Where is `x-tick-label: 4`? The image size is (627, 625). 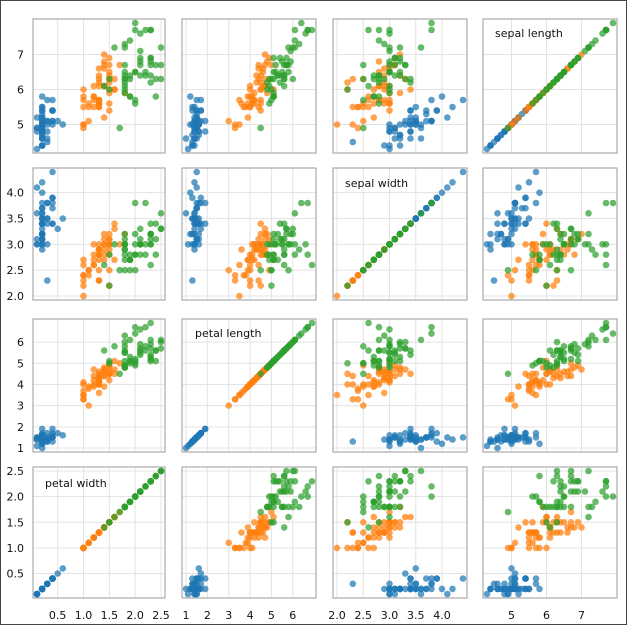 x-tick-label: 4 is located at coordinates (250, 615).